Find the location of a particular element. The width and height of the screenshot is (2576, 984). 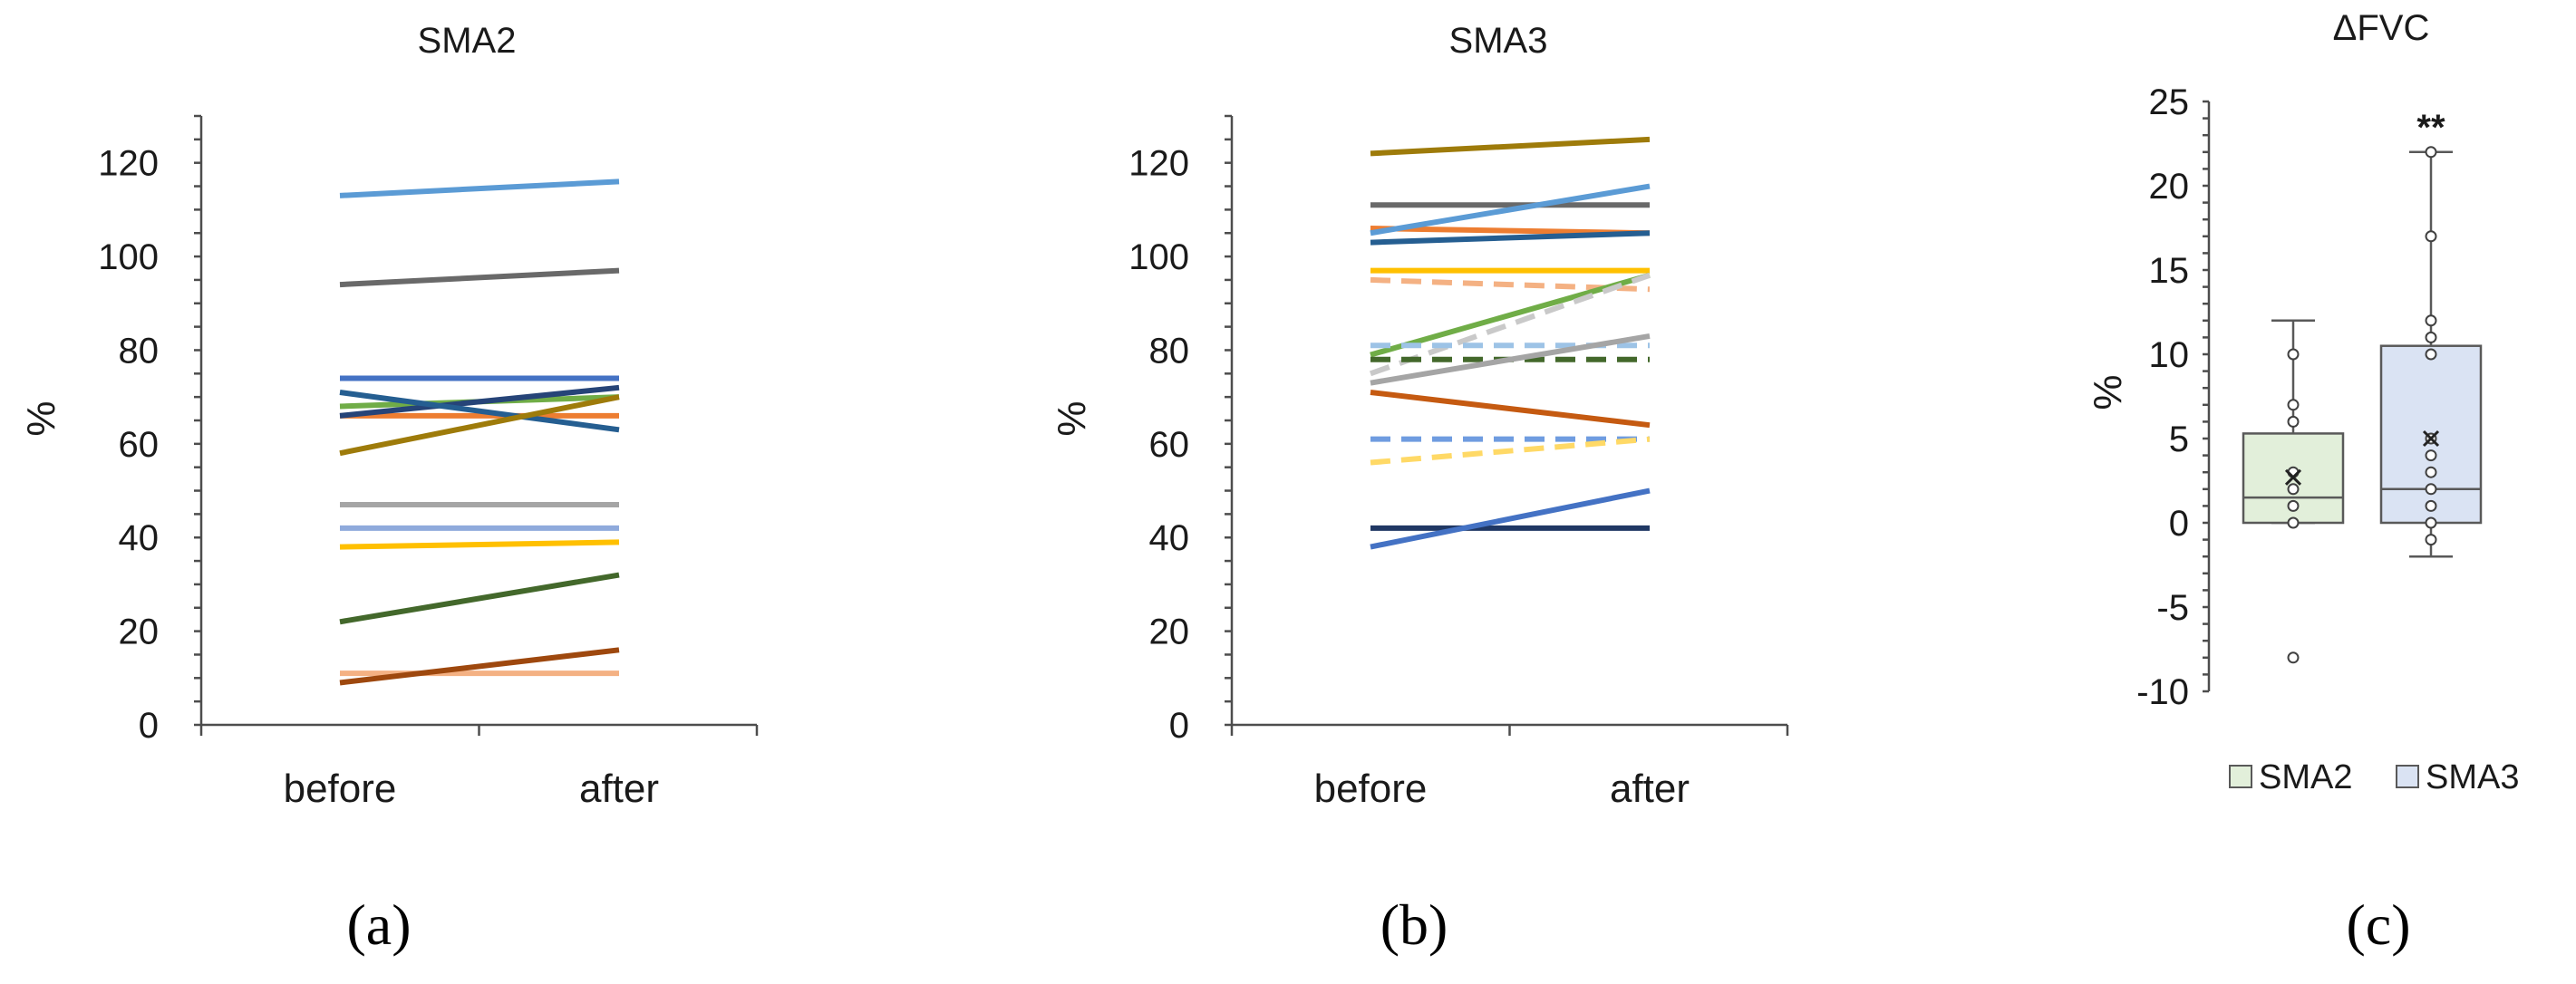

panel-label: (b) is located at coordinates (1414, 924).